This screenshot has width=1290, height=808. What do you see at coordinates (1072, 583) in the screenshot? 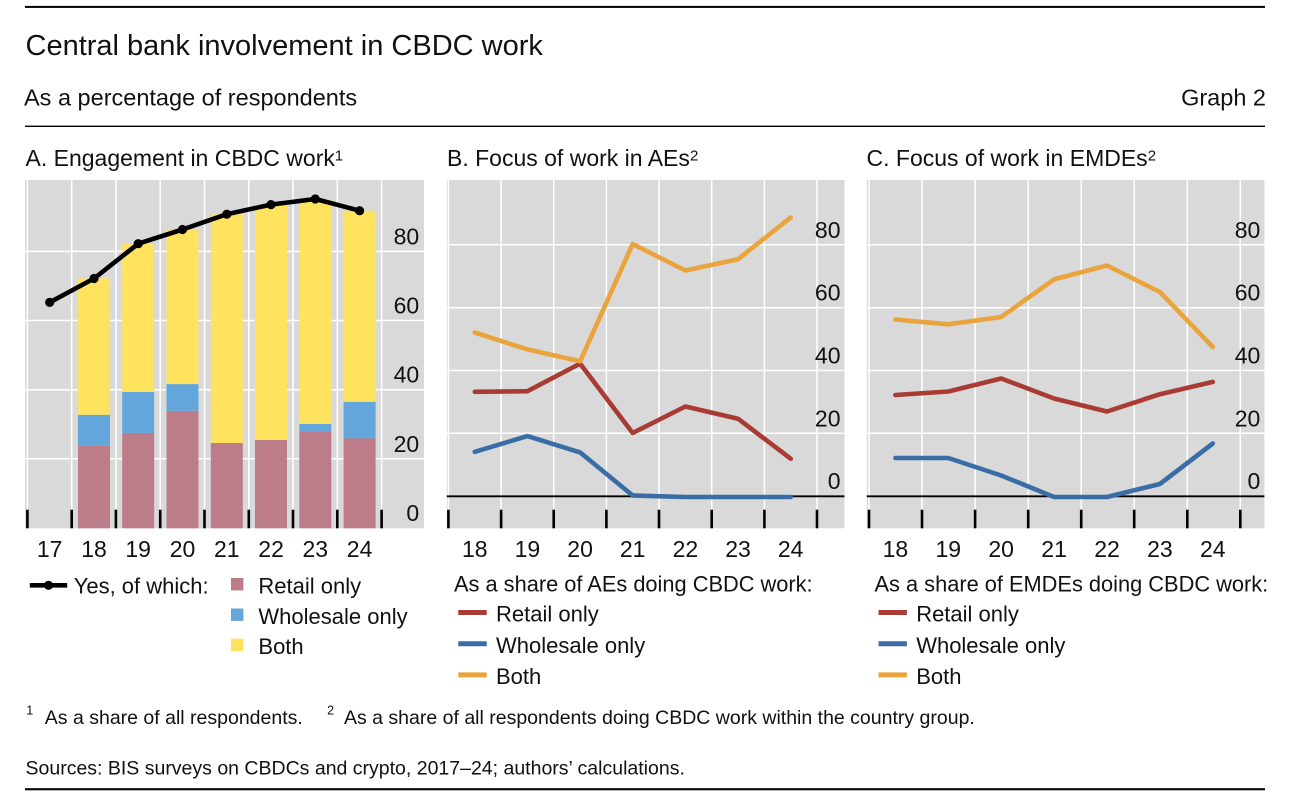
I see `svg-text:As a share of EMDEs doing CBDC: As a share of EMDEs doing CBDC work:` at bounding box center [1072, 583].